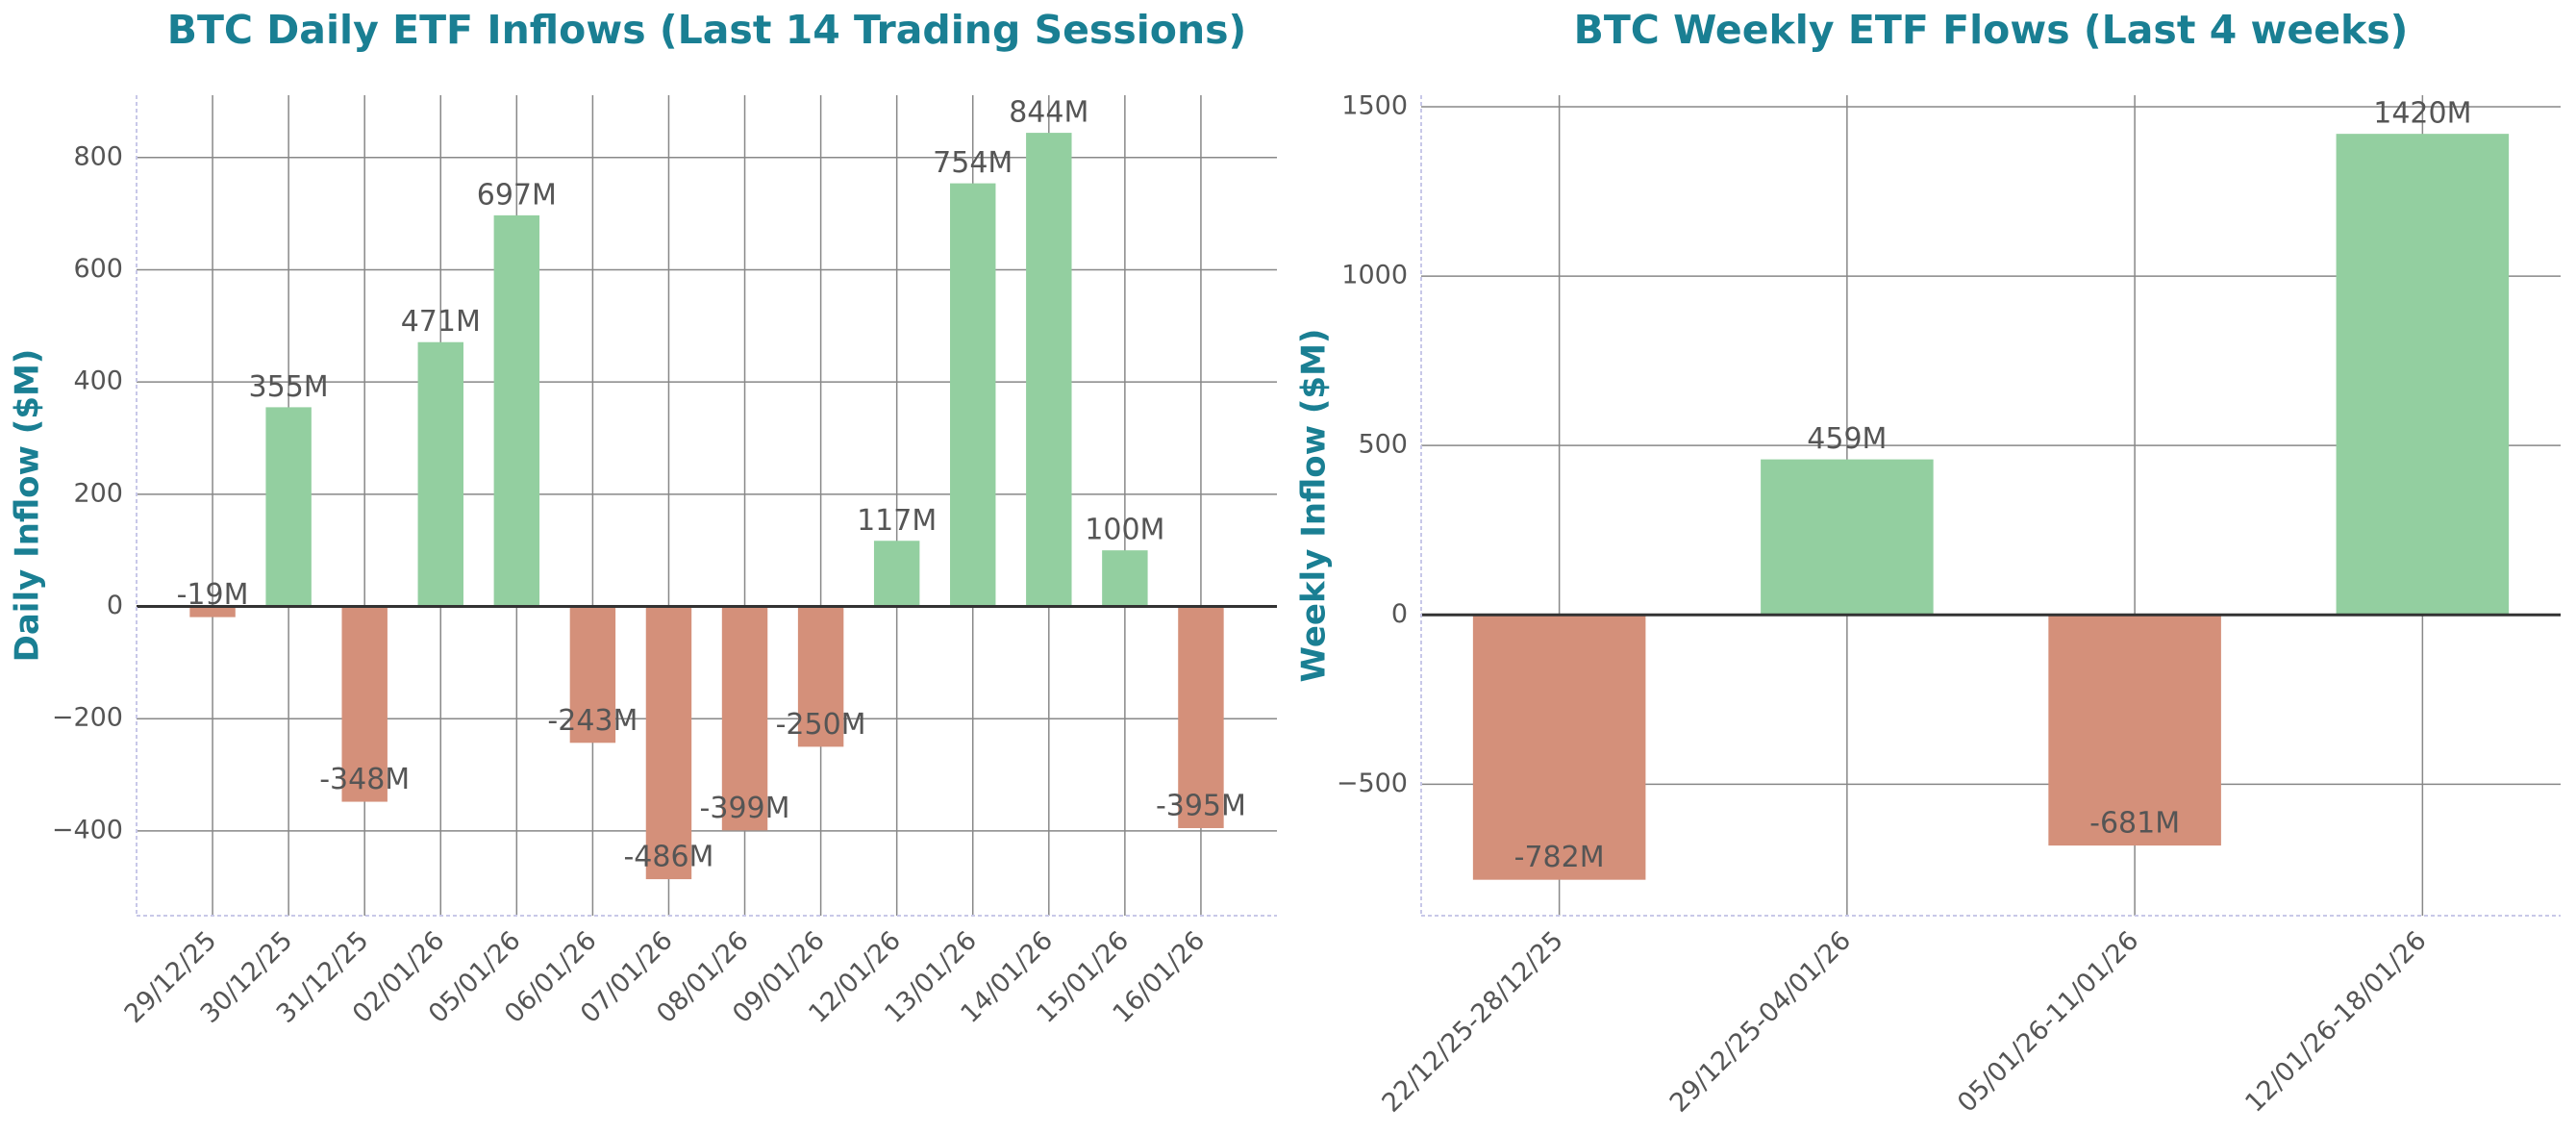 This screenshot has height=1134, width=2576. Describe the element at coordinates (1201, 806) in the screenshot. I see `value-label: -395M` at that location.